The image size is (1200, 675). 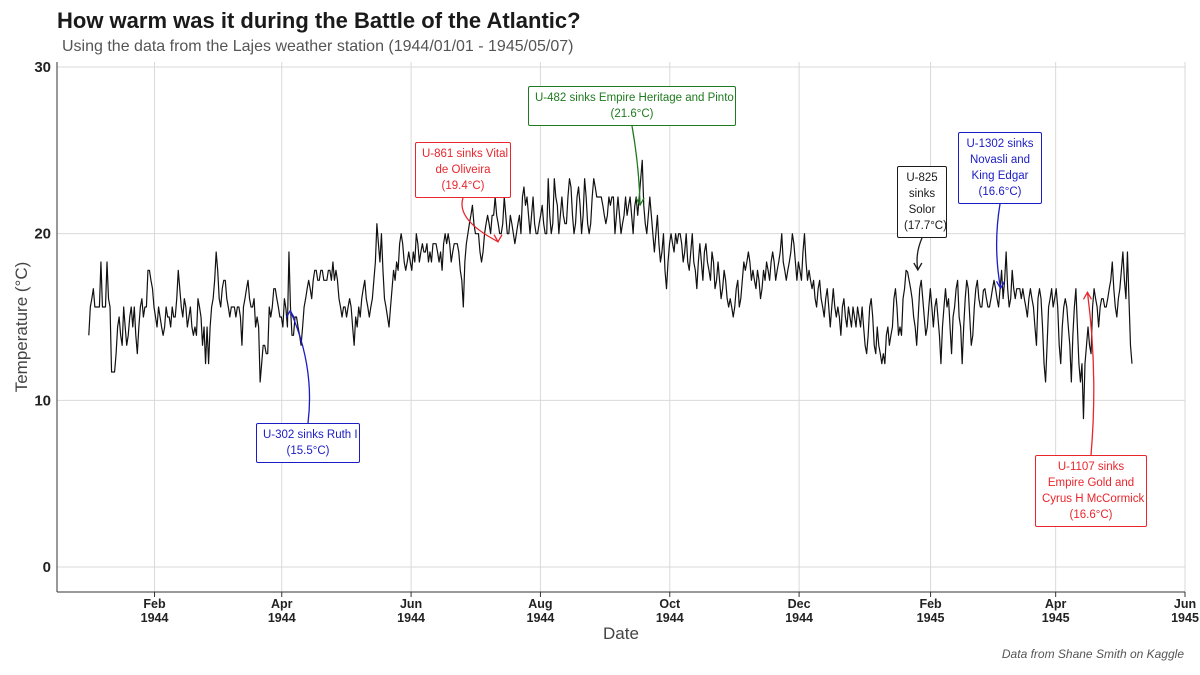 What do you see at coordinates (922, 210) in the screenshot?
I see `annotation-text-line: Solor` at bounding box center [922, 210].